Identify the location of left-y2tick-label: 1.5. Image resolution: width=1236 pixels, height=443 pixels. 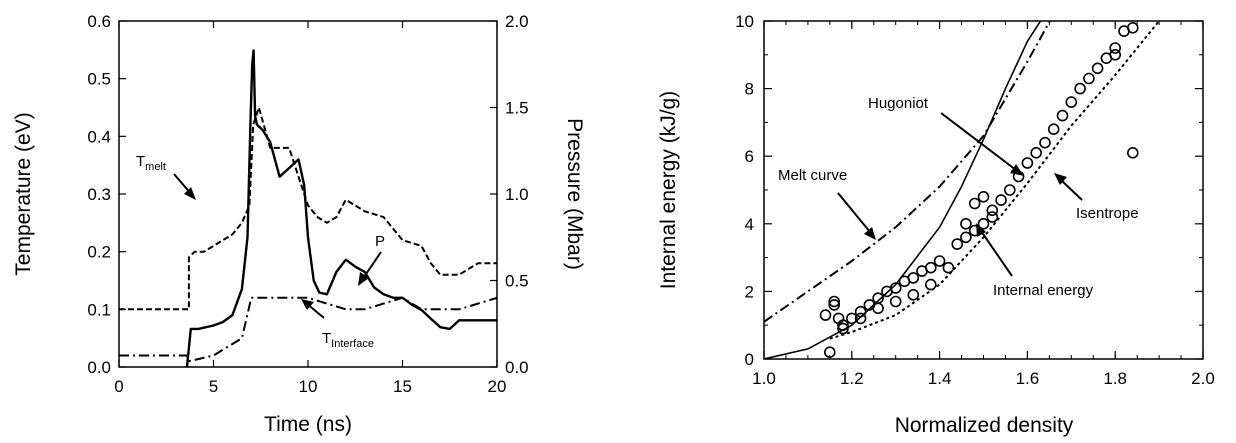
(517, 108).